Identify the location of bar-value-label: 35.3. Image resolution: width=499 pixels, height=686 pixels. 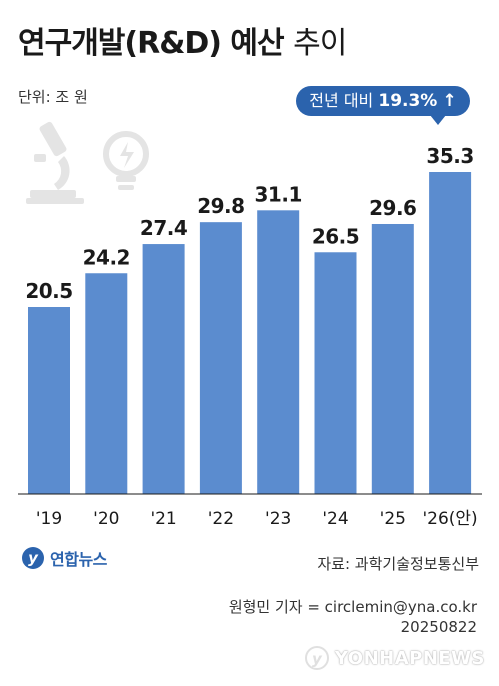
(449, 156).